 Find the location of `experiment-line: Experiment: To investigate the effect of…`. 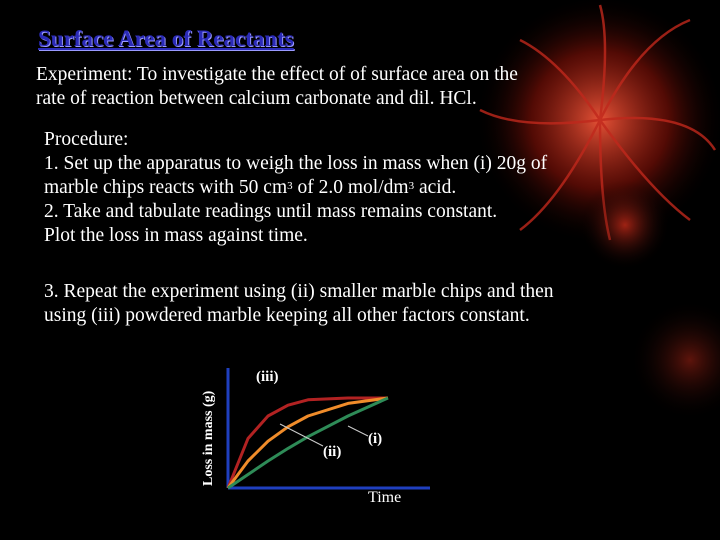

experiment-line: Experiment: To investigate the effect of… is located at coordinates (277, 74).